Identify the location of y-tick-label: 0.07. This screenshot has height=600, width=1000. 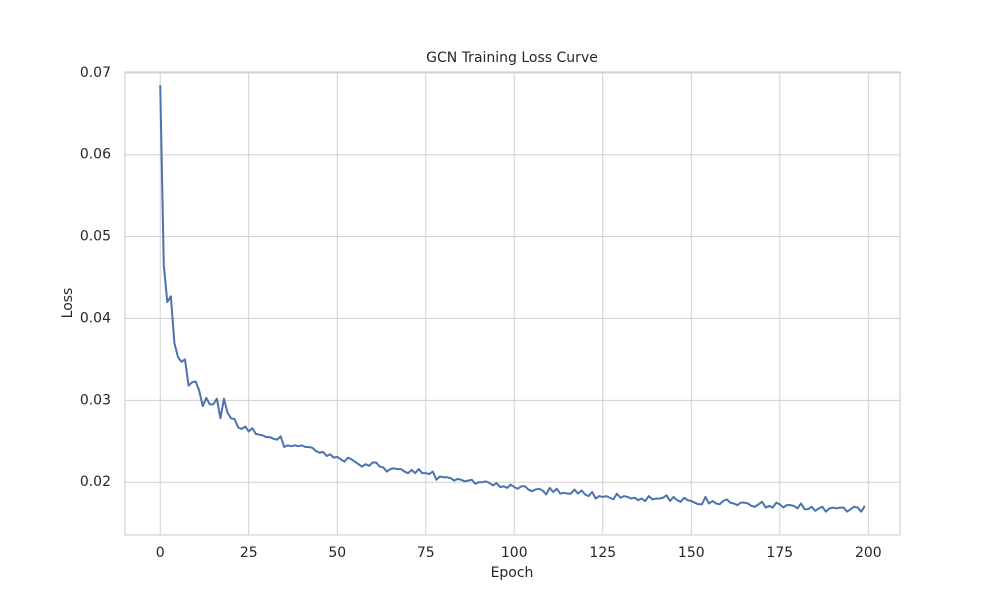
(95, 73).